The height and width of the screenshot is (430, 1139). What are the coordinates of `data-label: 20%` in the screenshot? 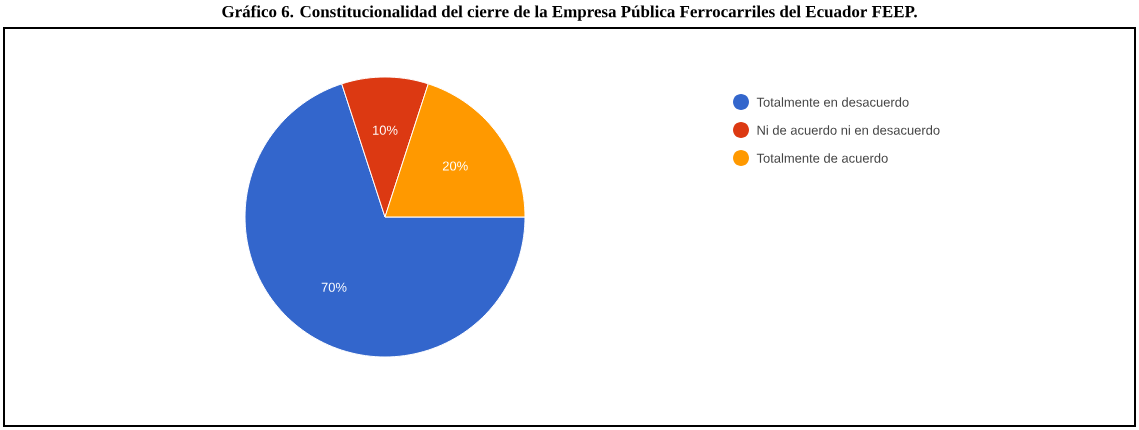 It's located at (455, 166).